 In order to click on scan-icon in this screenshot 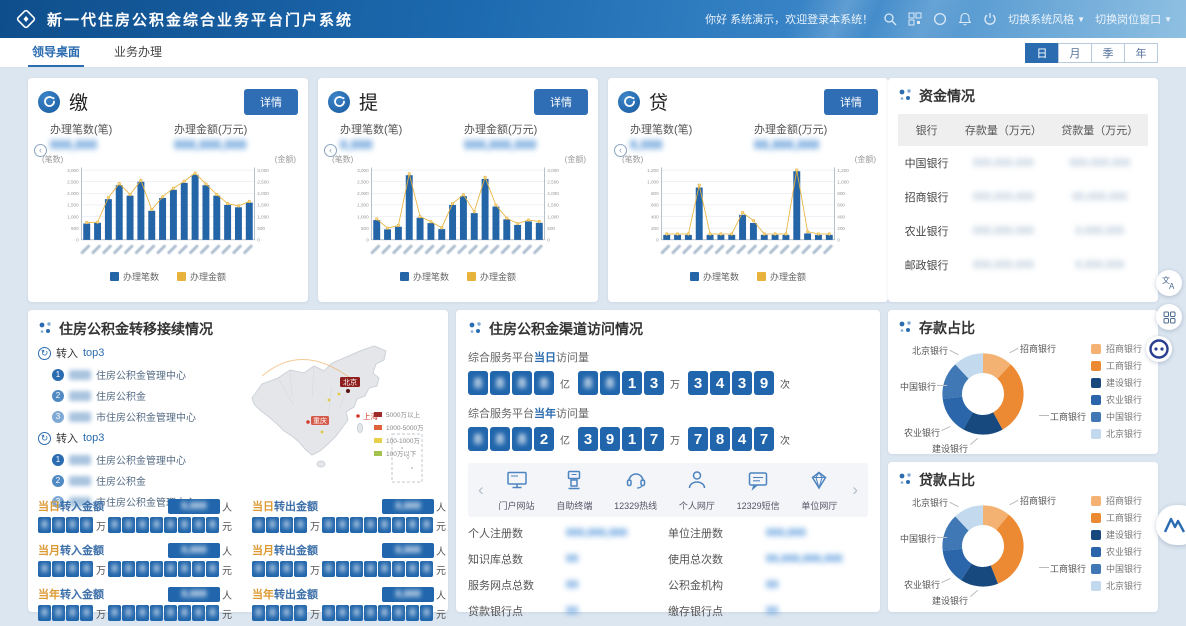, I will do `click(940, 19)`.